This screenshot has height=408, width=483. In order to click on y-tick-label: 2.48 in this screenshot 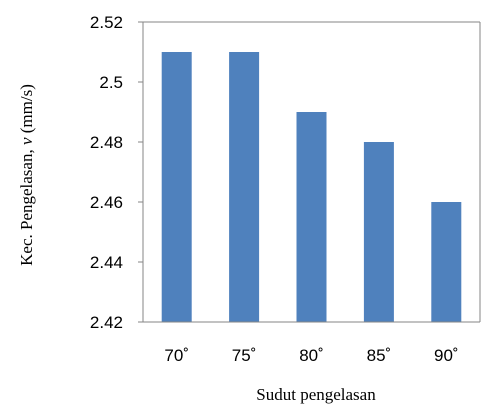, I will do `click(106, 142)`.